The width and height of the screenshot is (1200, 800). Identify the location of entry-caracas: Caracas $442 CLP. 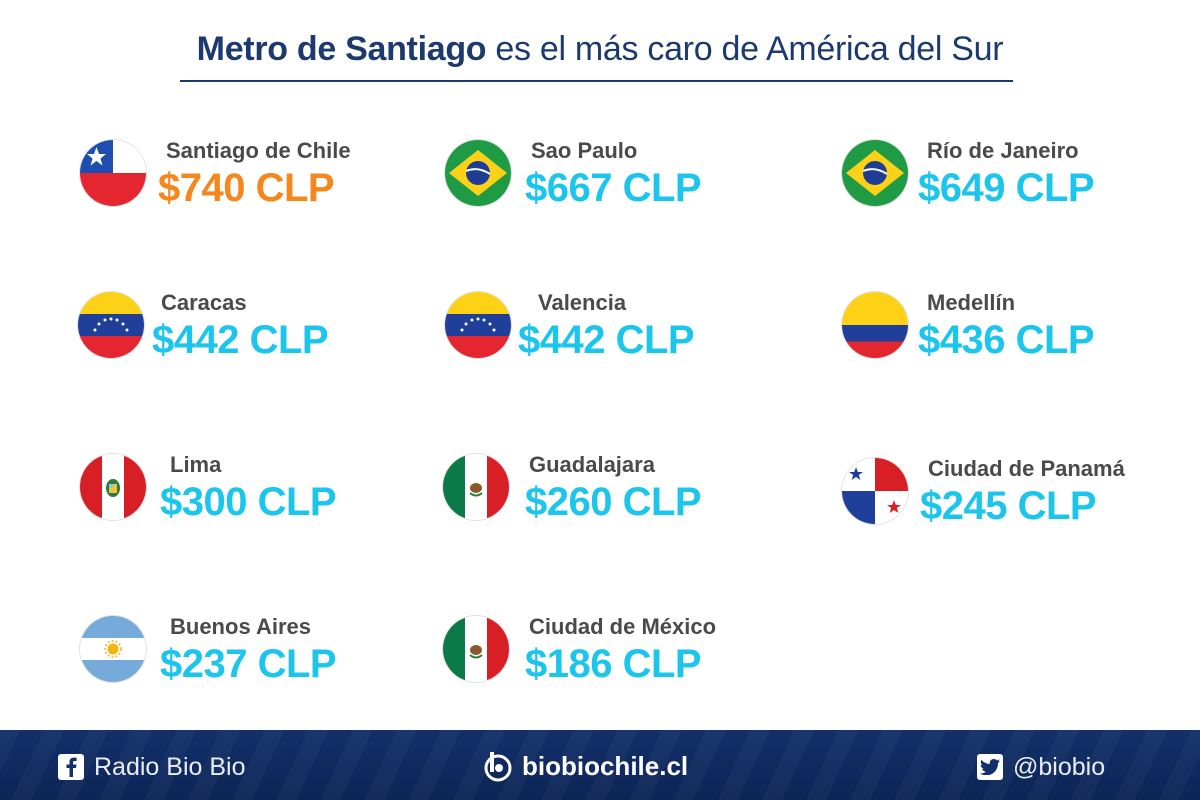
(248, 336).